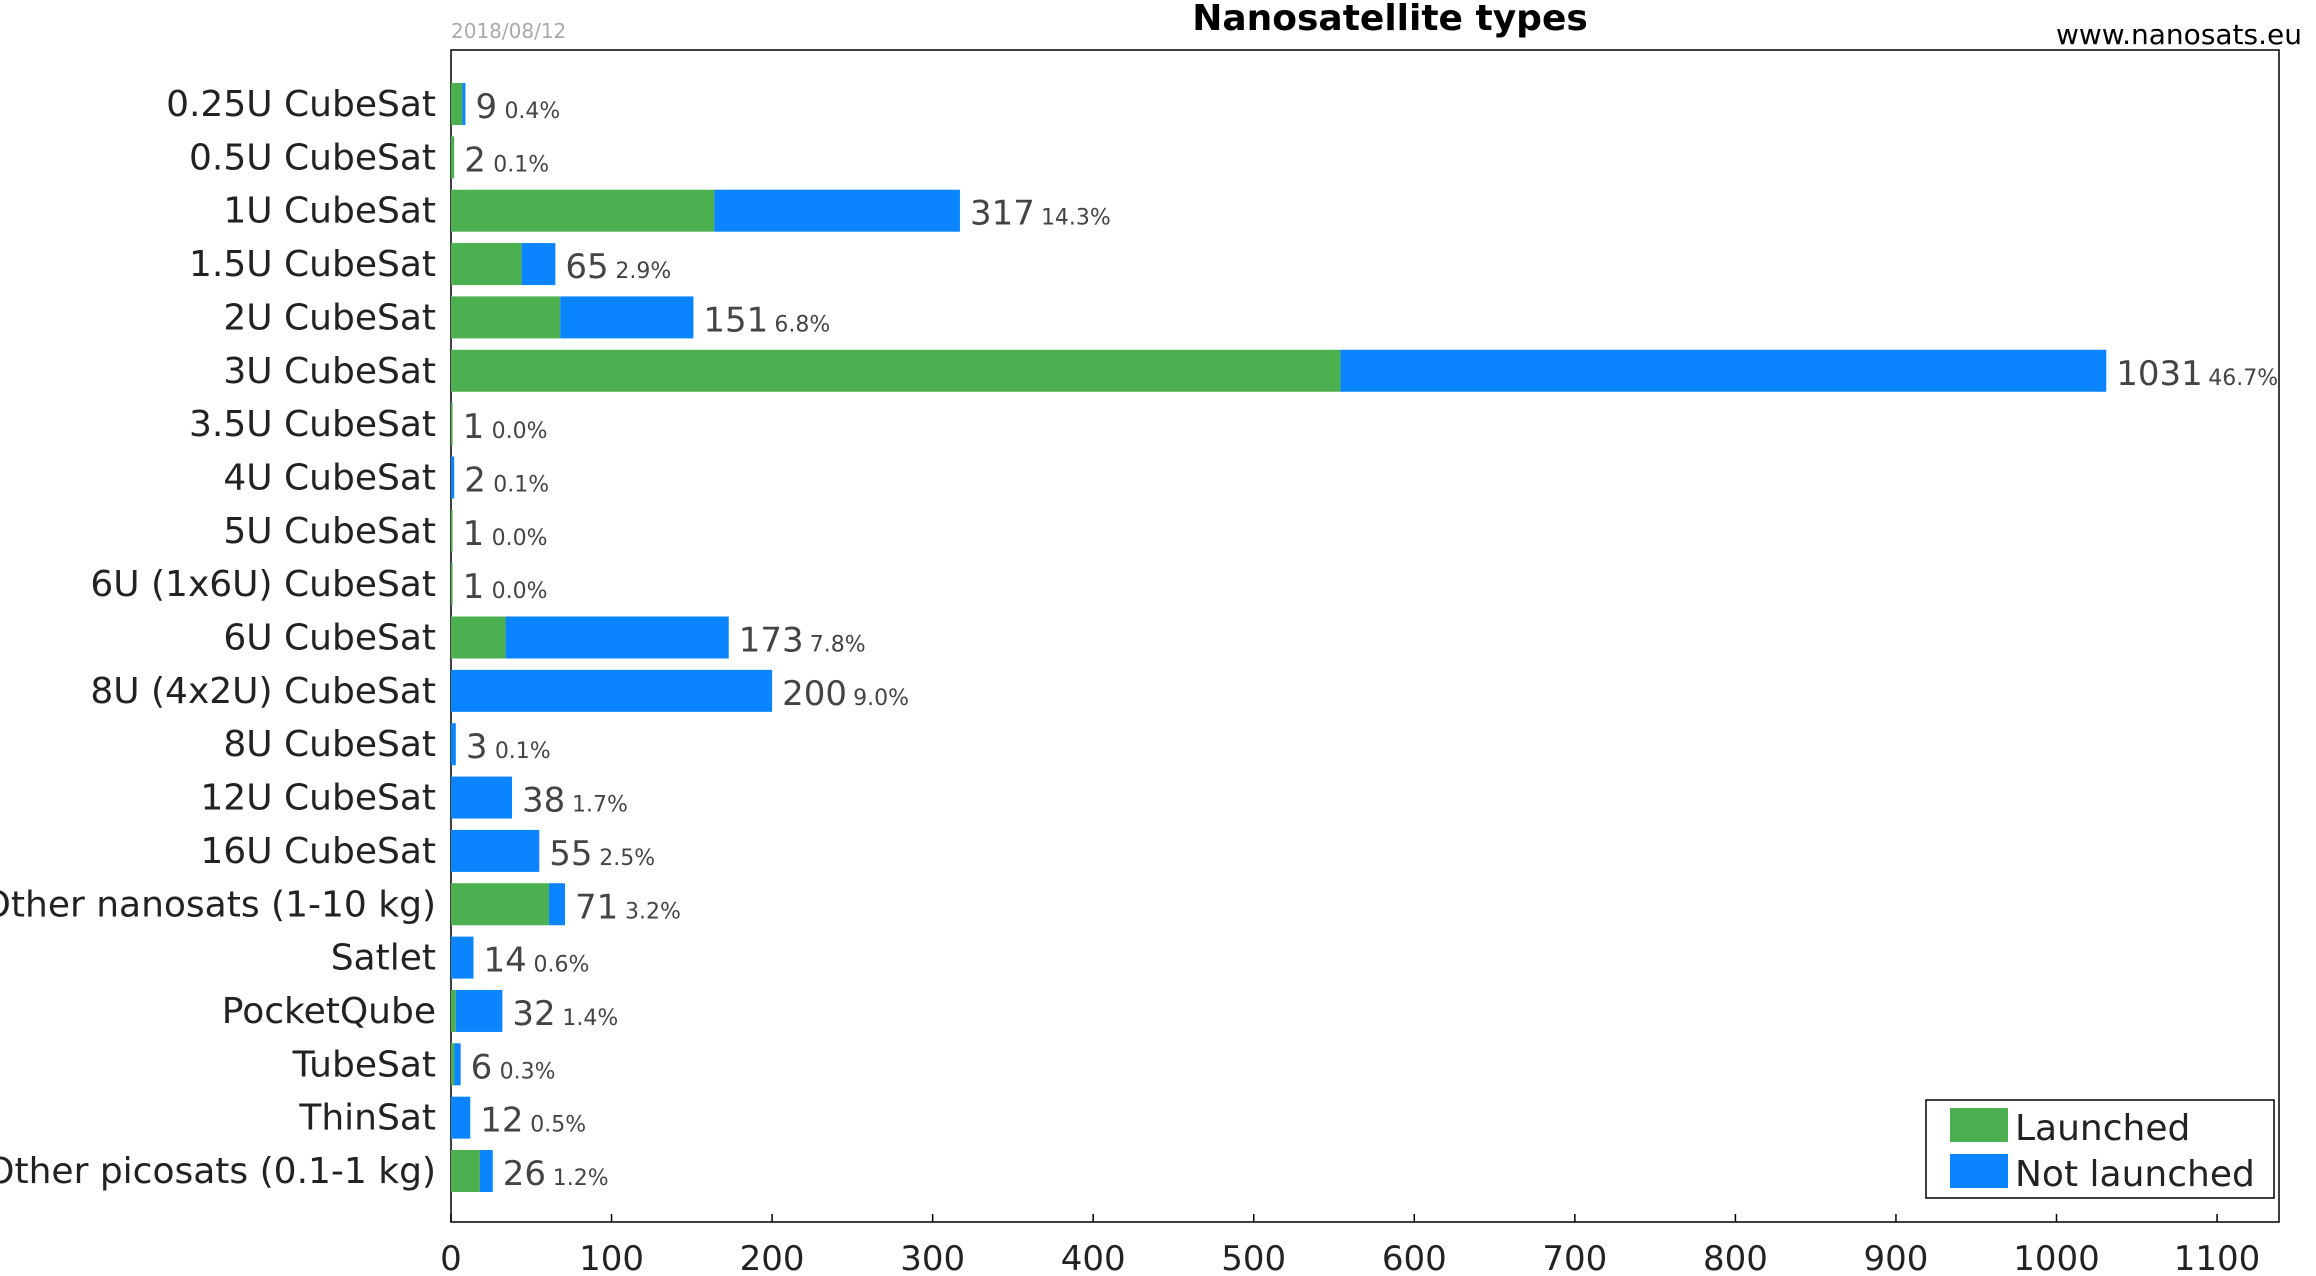  Describe the element at coordinates (312, 424) in the screenshot. I see `category-label-3-5u-cubesat: 3.5U CubeSat` at that location.